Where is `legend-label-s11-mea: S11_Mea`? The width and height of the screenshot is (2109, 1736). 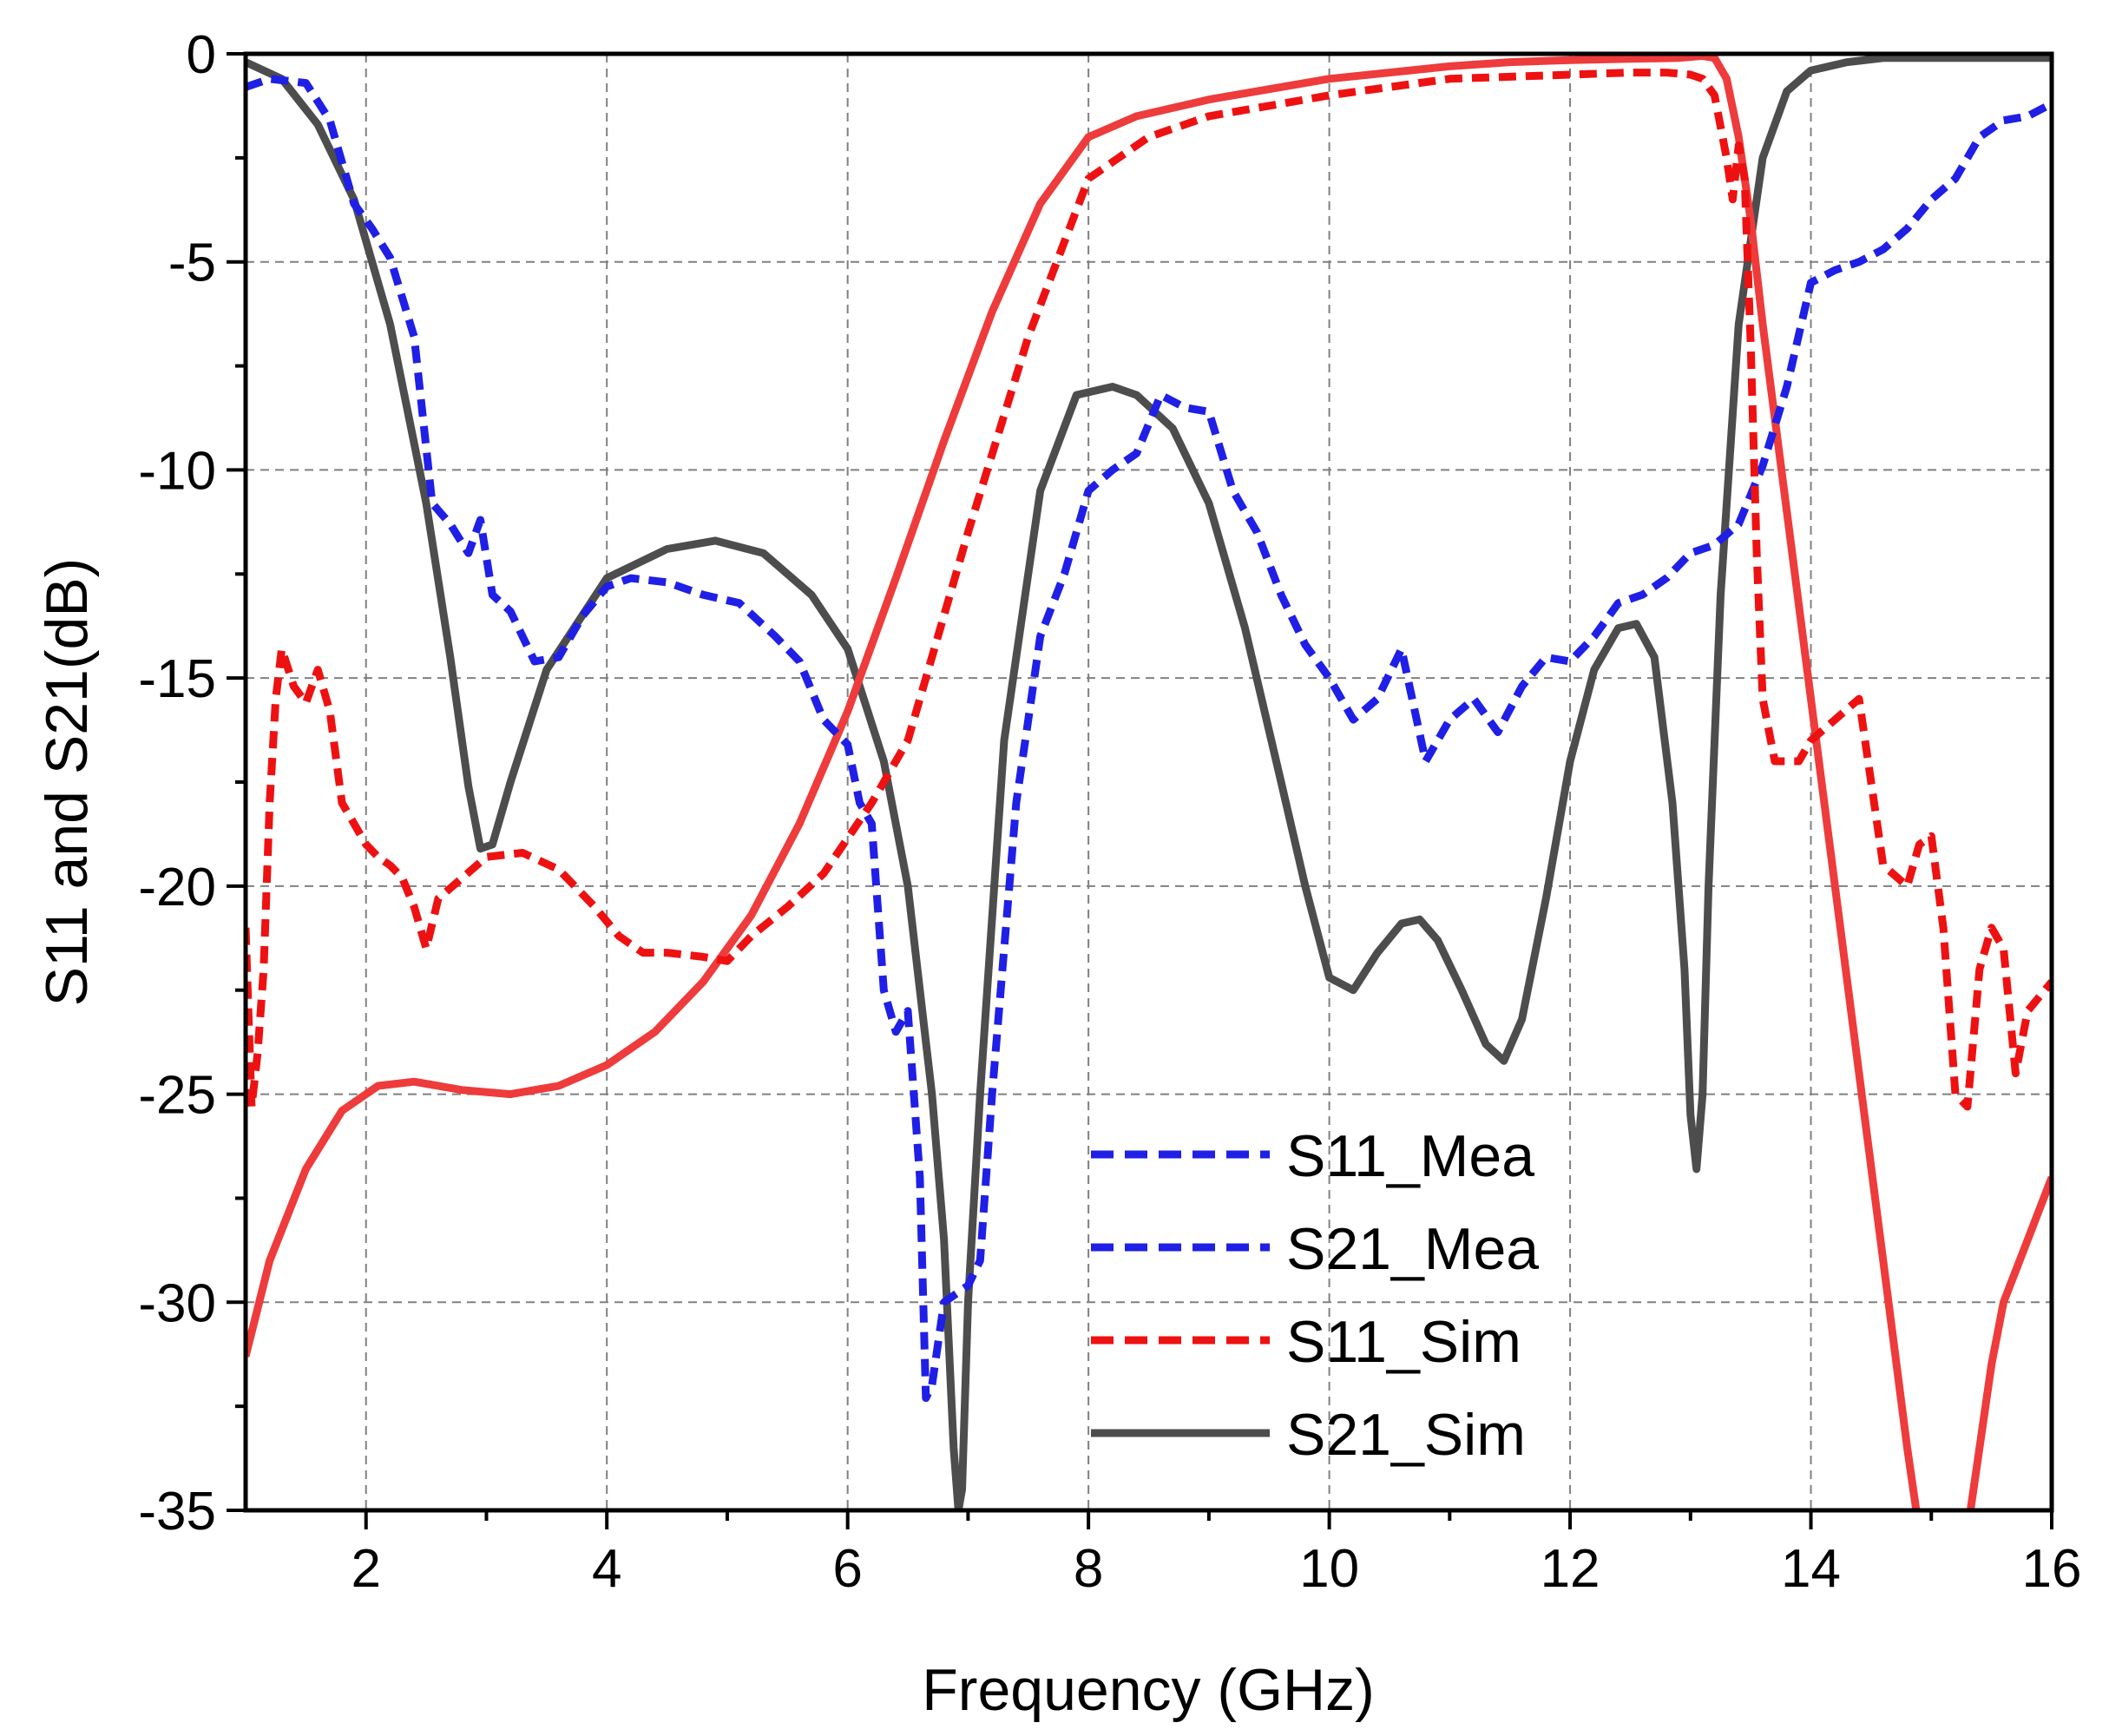 legend-label-s11-mea: S11_Mea is located at coordinates (1410, 1156).